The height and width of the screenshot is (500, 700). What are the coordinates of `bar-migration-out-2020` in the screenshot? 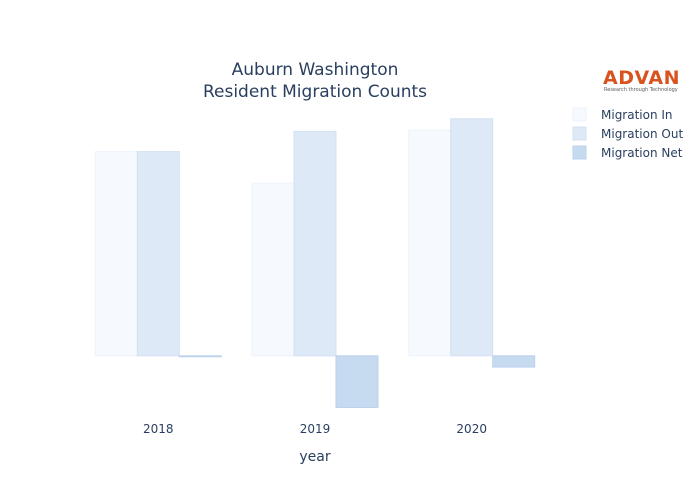 It's located at (472, 237).